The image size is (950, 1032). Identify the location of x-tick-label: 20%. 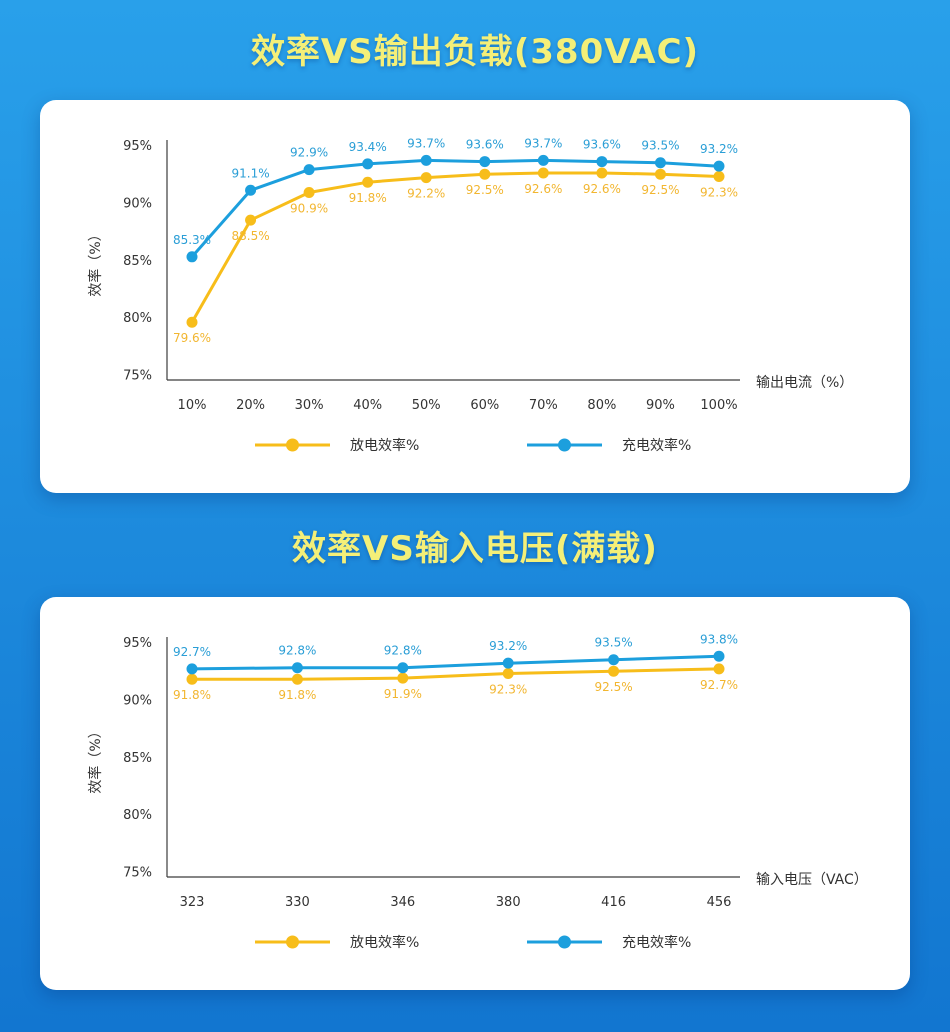
(250, 405).